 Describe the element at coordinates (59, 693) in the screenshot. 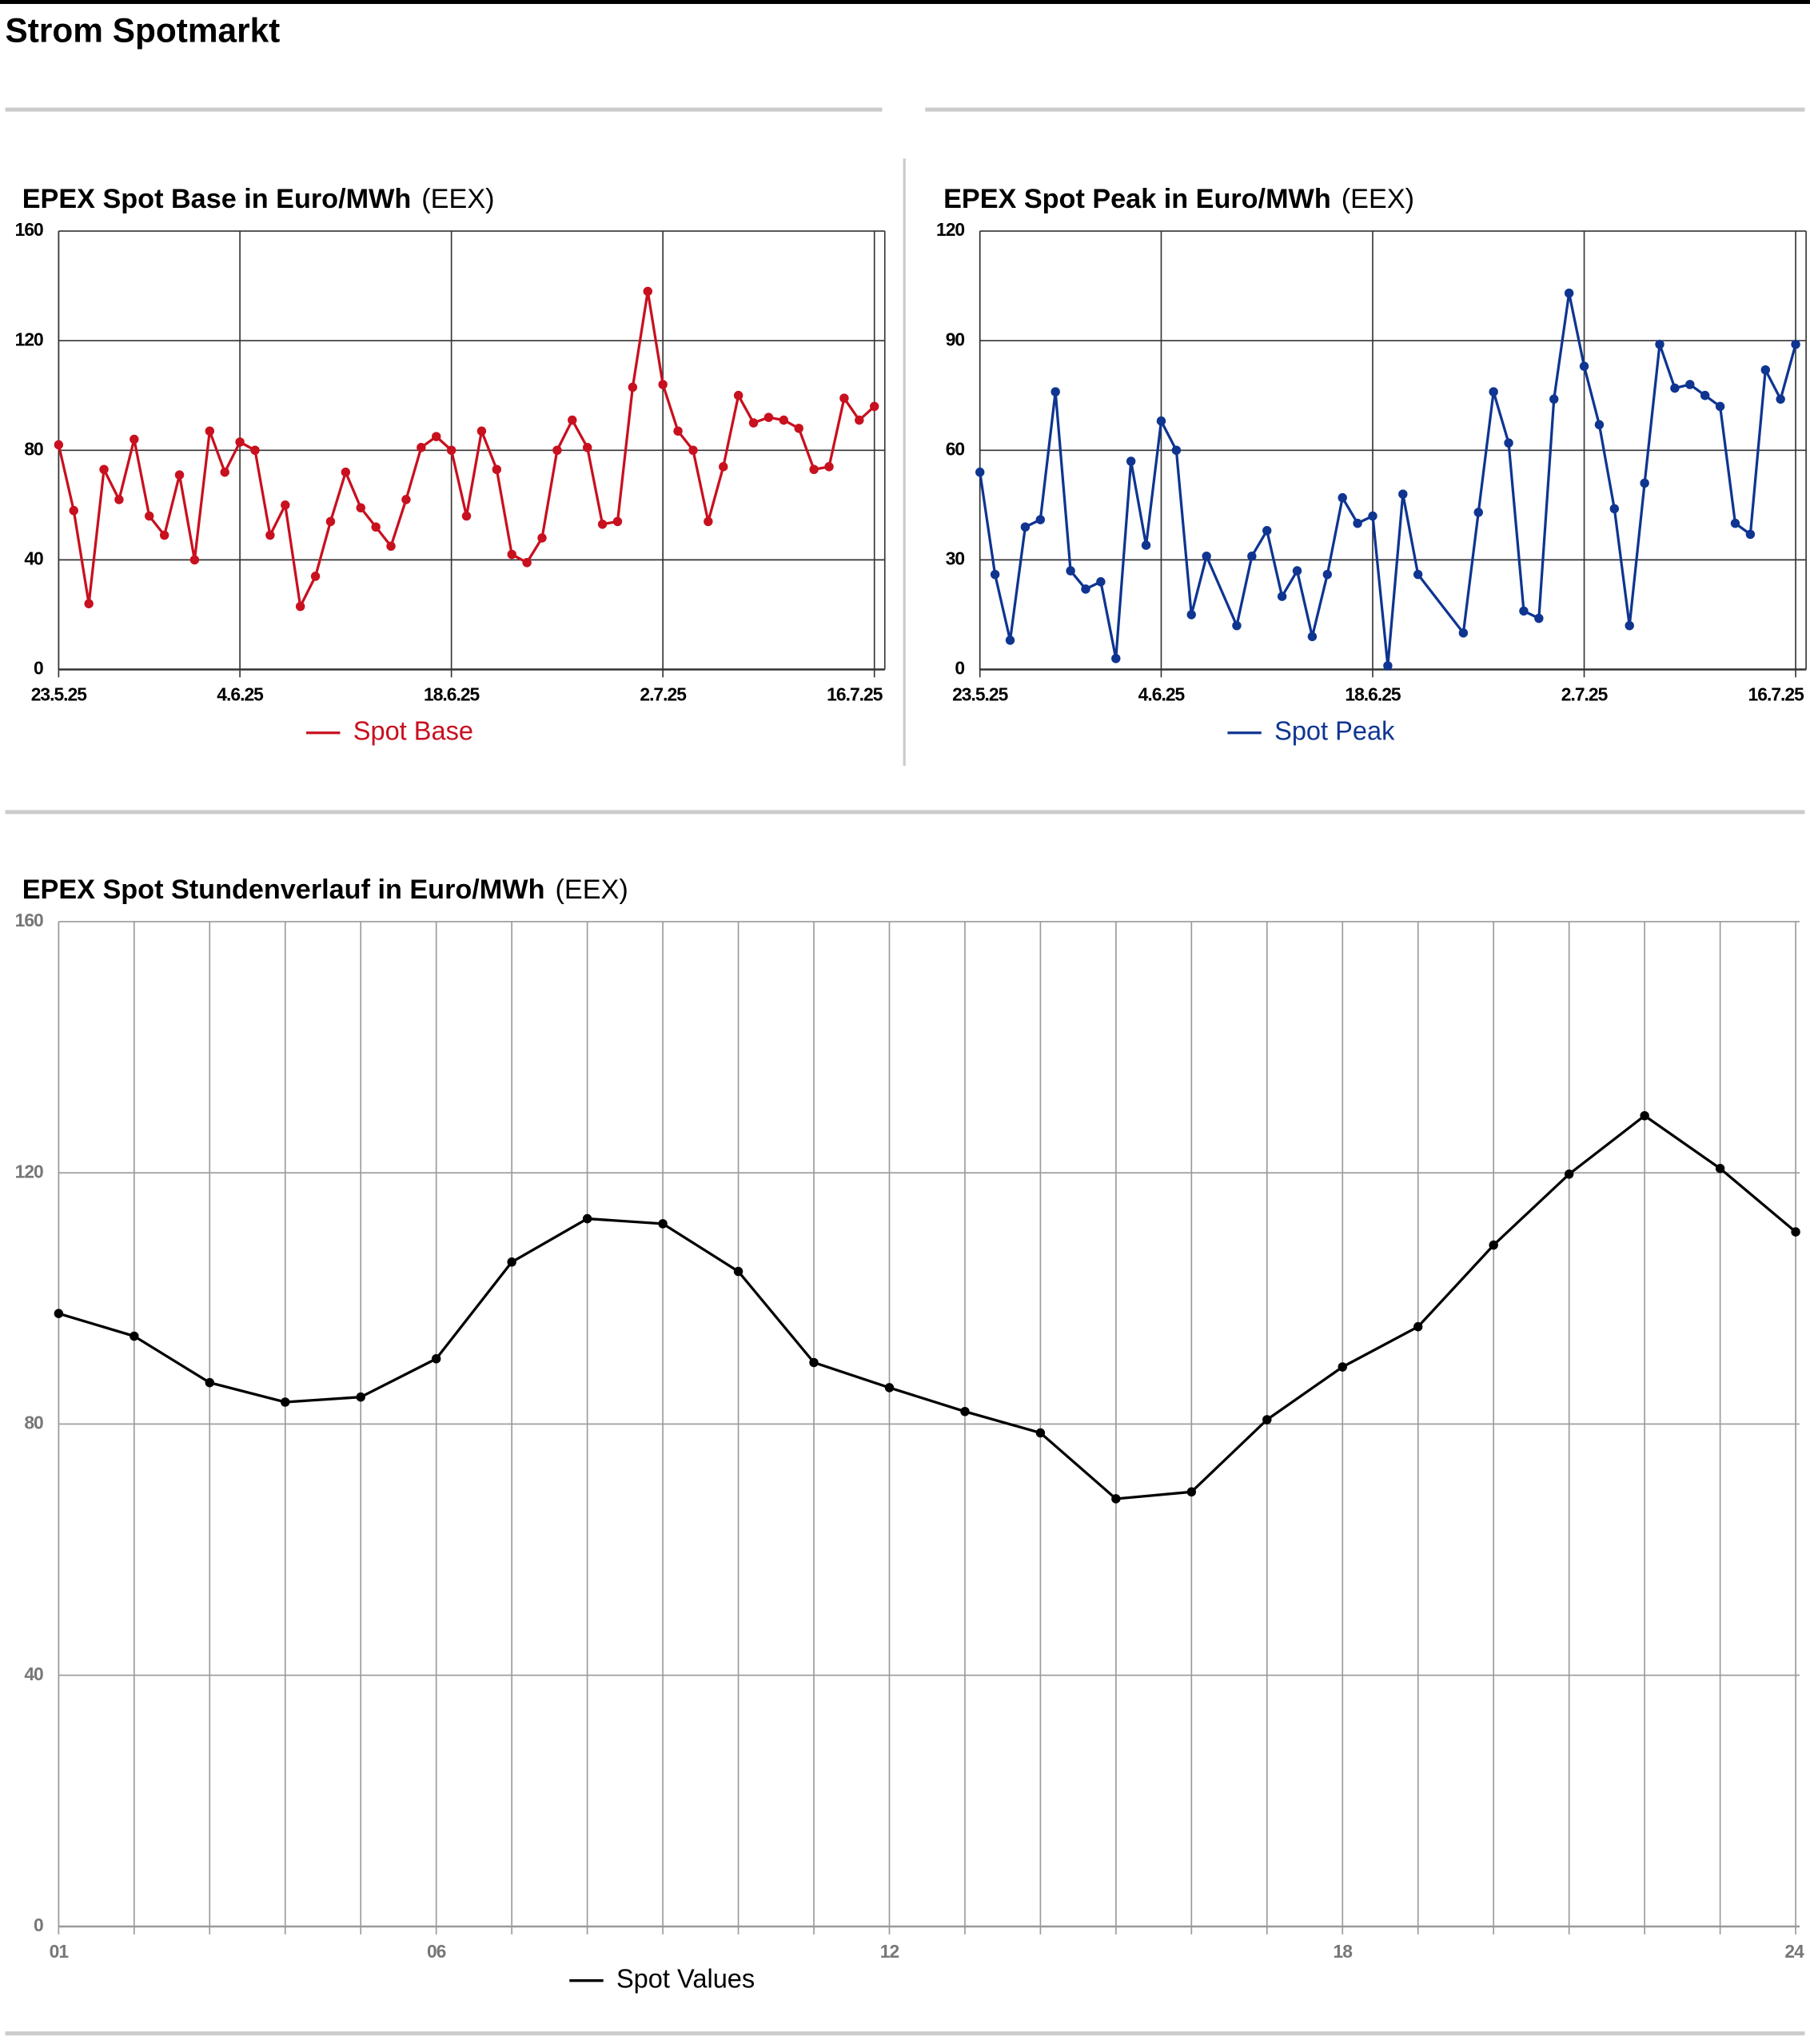

I see `x-tick-label: 23.5.25` at that location.